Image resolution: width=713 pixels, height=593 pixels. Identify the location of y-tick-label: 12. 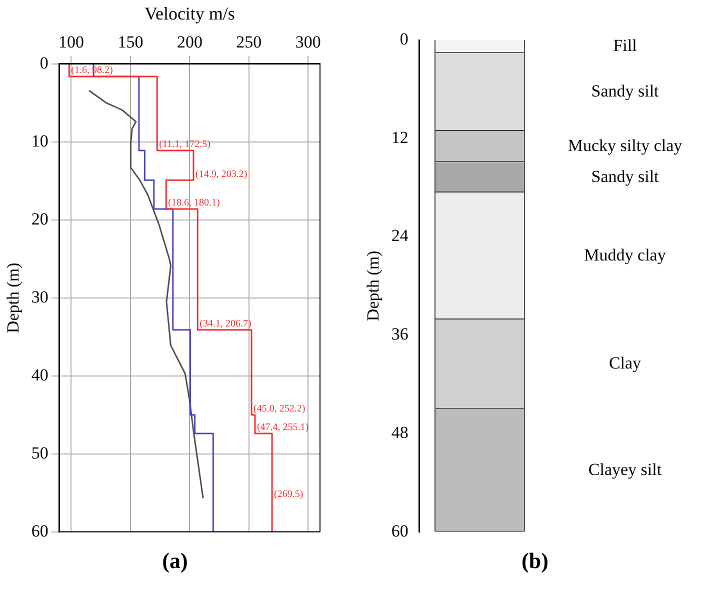
(399, 137).